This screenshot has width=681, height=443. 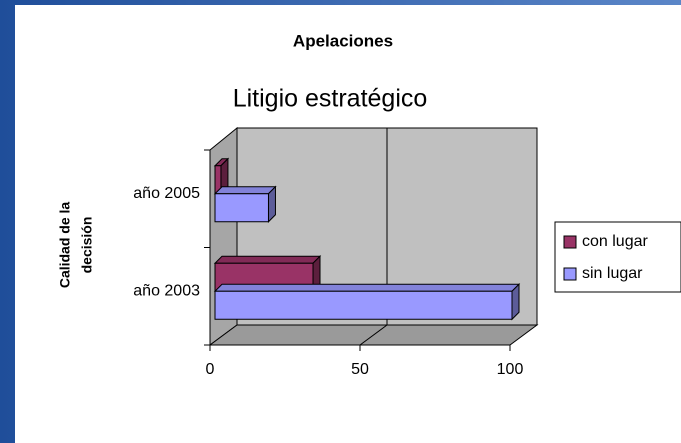 What do you see at coordinates (330, 99) in the screenshot?
I see `chart-subtitle: Litigio estratégico` at bounding box center [330, 99].